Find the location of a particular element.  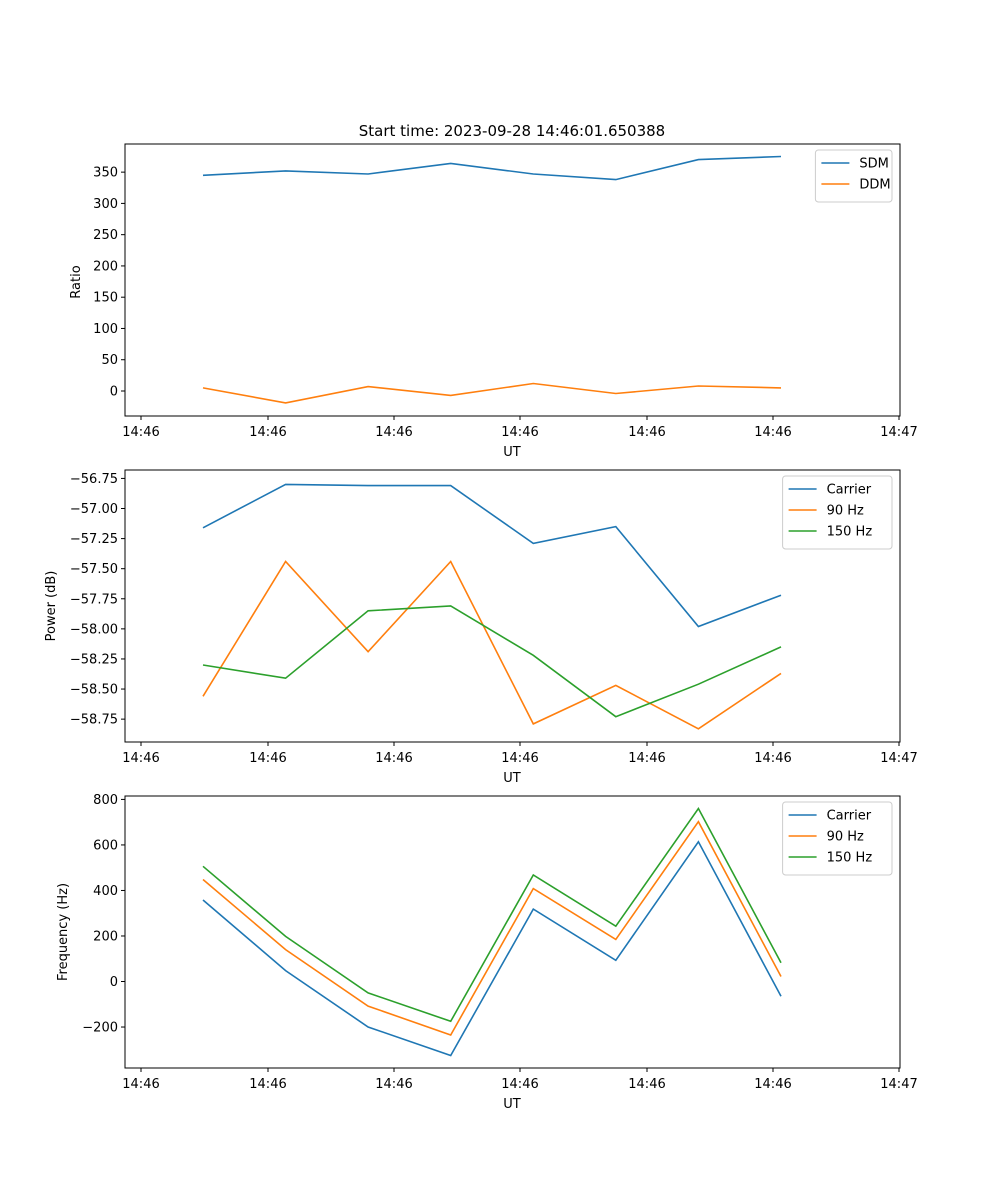

power-lines is located at coordinates (492, 606).